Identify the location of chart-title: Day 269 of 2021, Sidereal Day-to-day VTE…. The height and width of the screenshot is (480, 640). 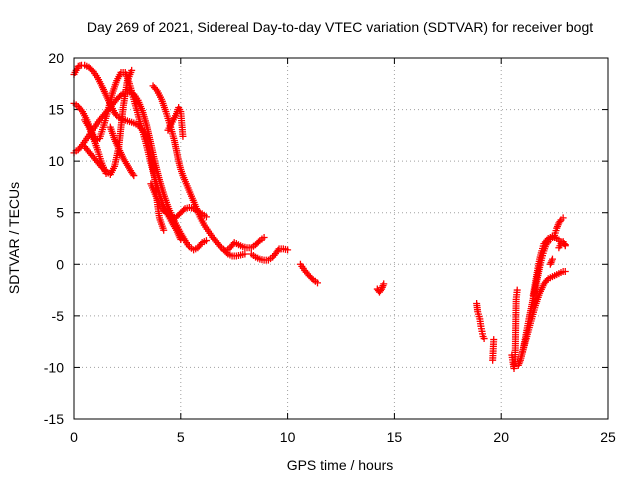
(340, 27).